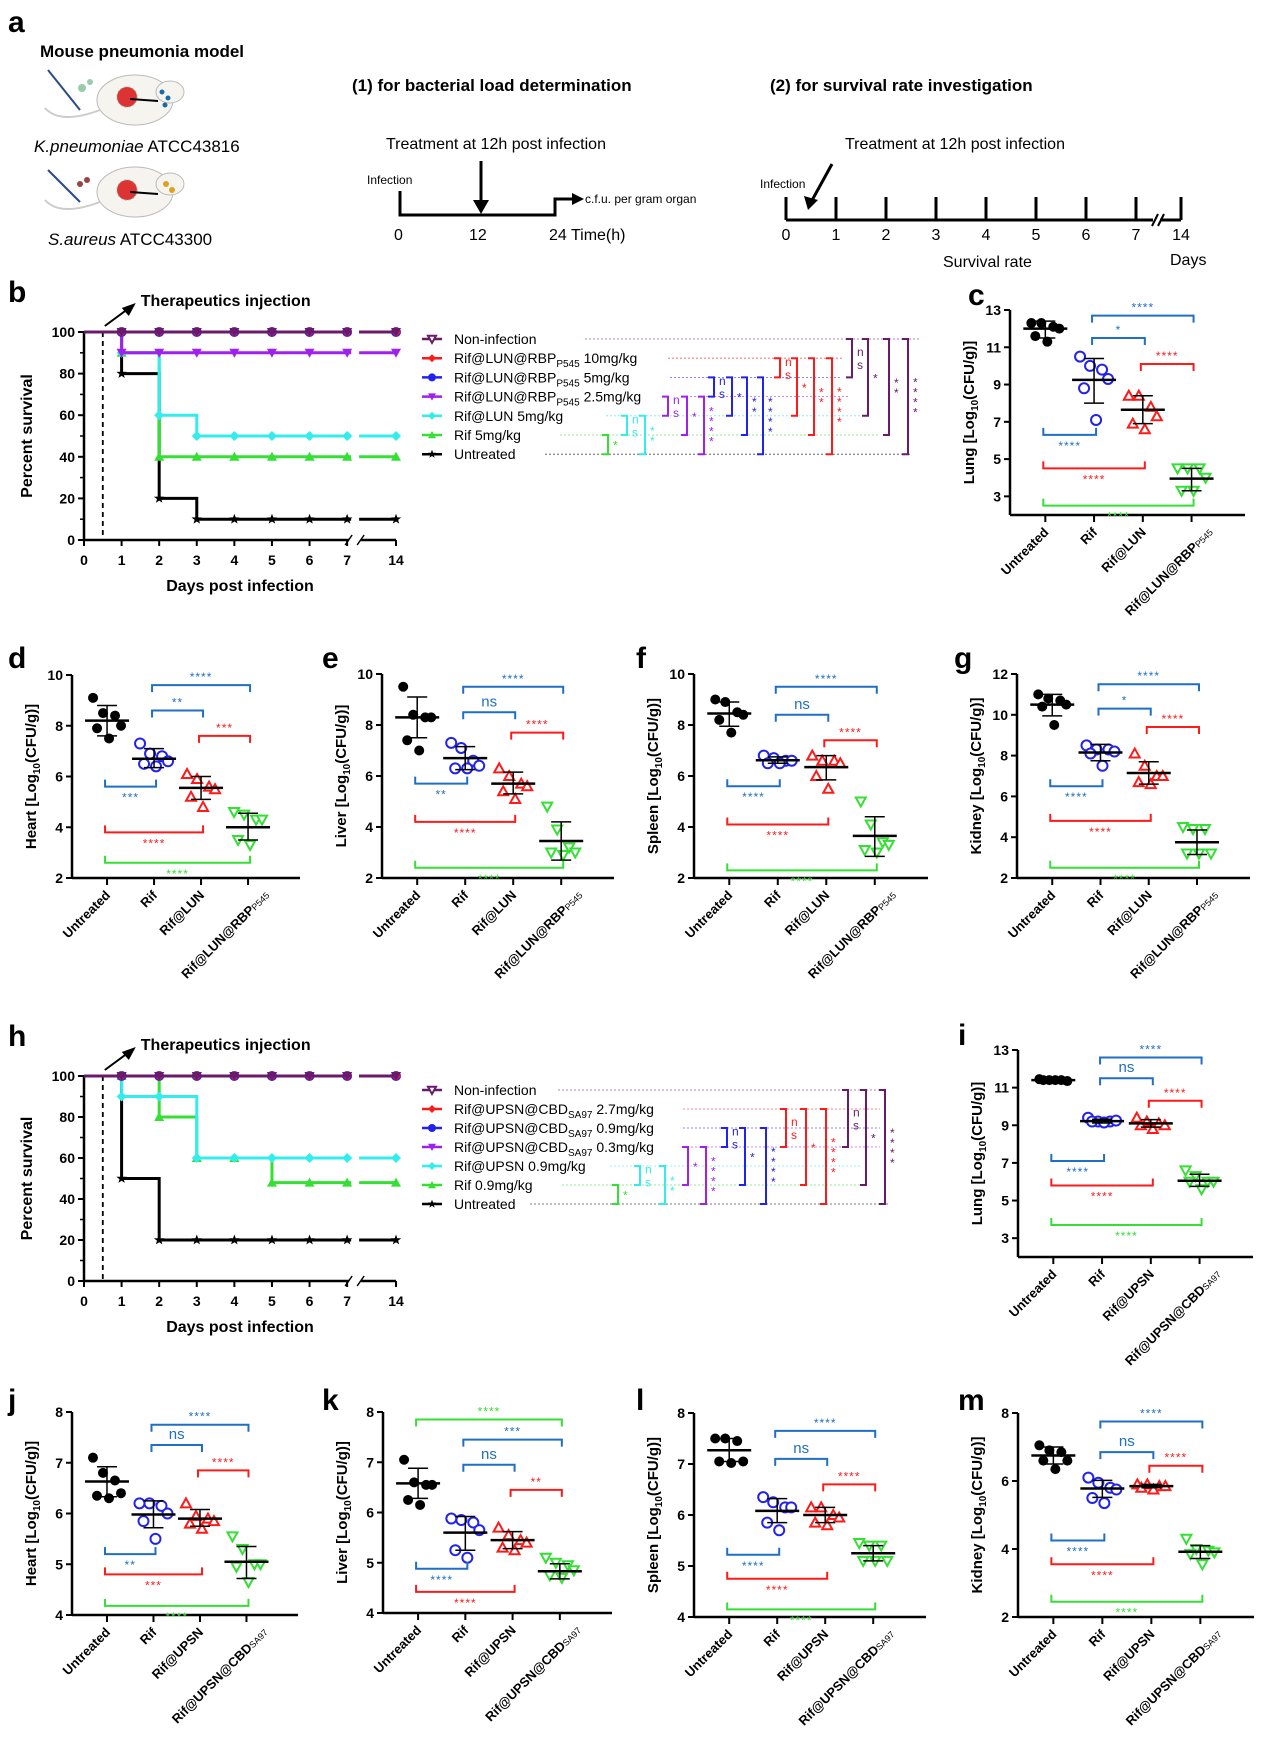  Describe the element at coordinates (794, 1122) in the screenshot. I see `significance-label: n` at that location.